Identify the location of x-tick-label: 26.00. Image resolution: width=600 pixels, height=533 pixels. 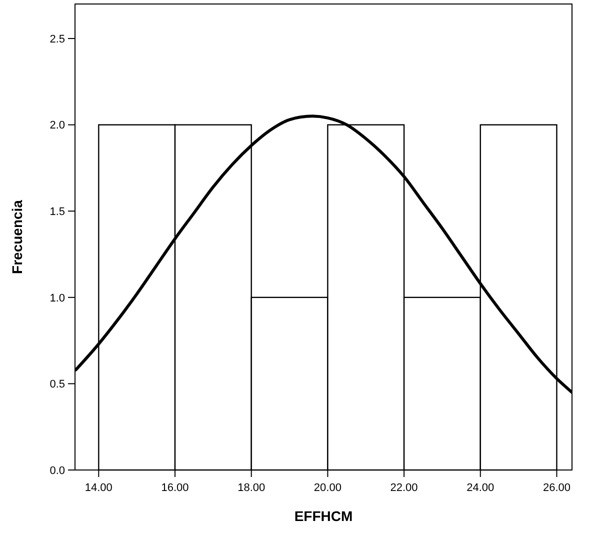
(556, 488).